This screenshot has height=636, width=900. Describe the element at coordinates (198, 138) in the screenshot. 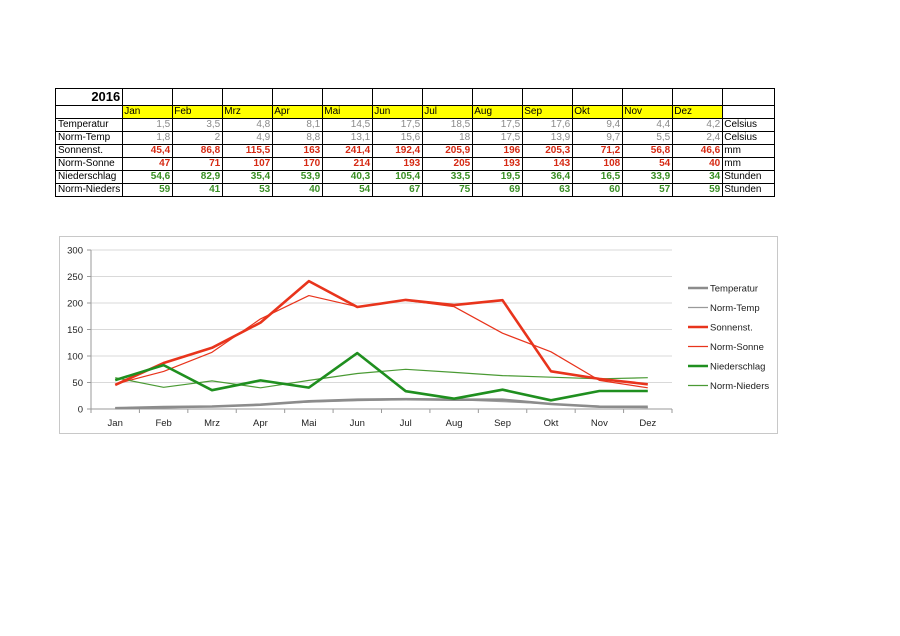

I see `value-cell: 2` at that location.